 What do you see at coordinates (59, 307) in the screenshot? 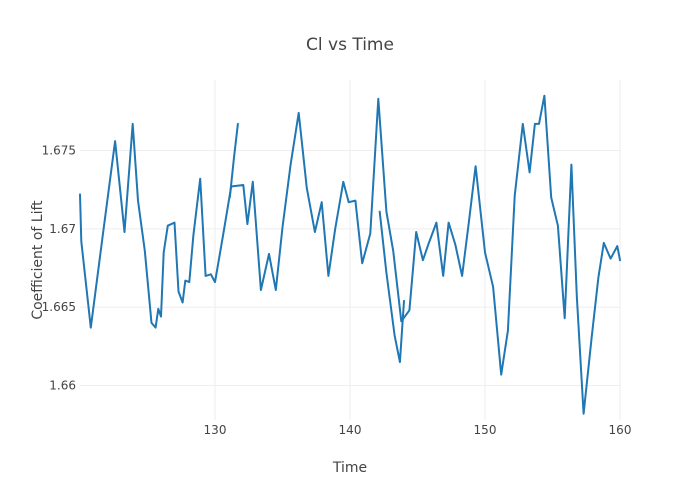
I see `y-tick-label: 1.665` at bounding box center [59, 307].